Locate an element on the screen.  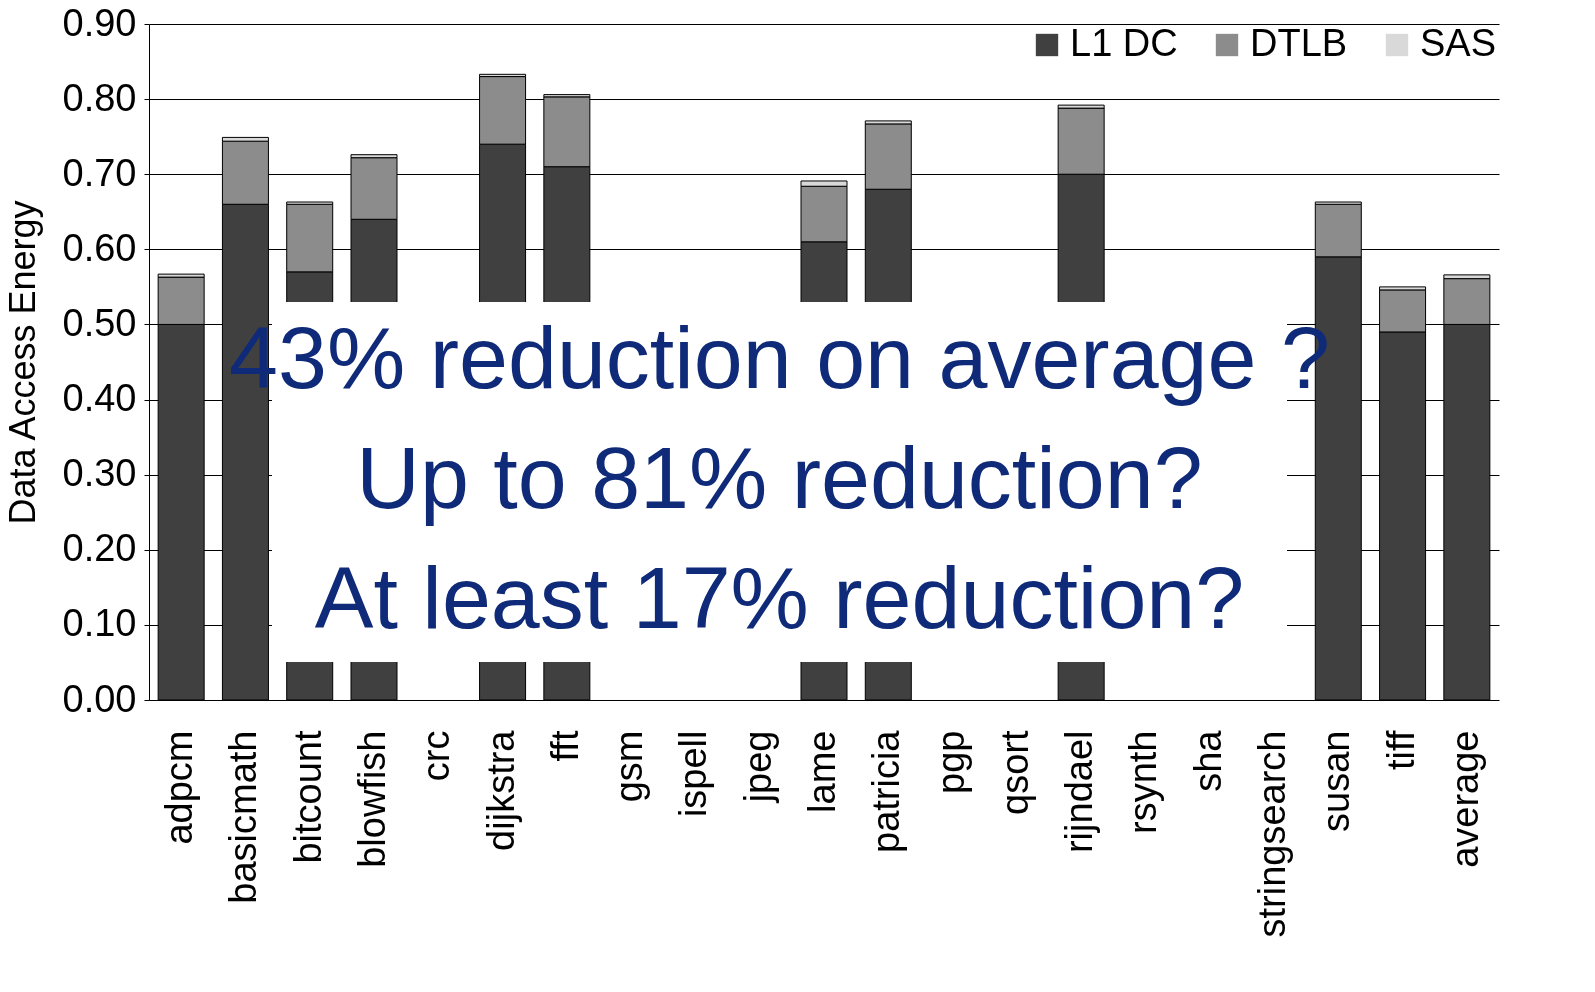
y-tick-label: 0.00 is located at coordinates (99, 698).